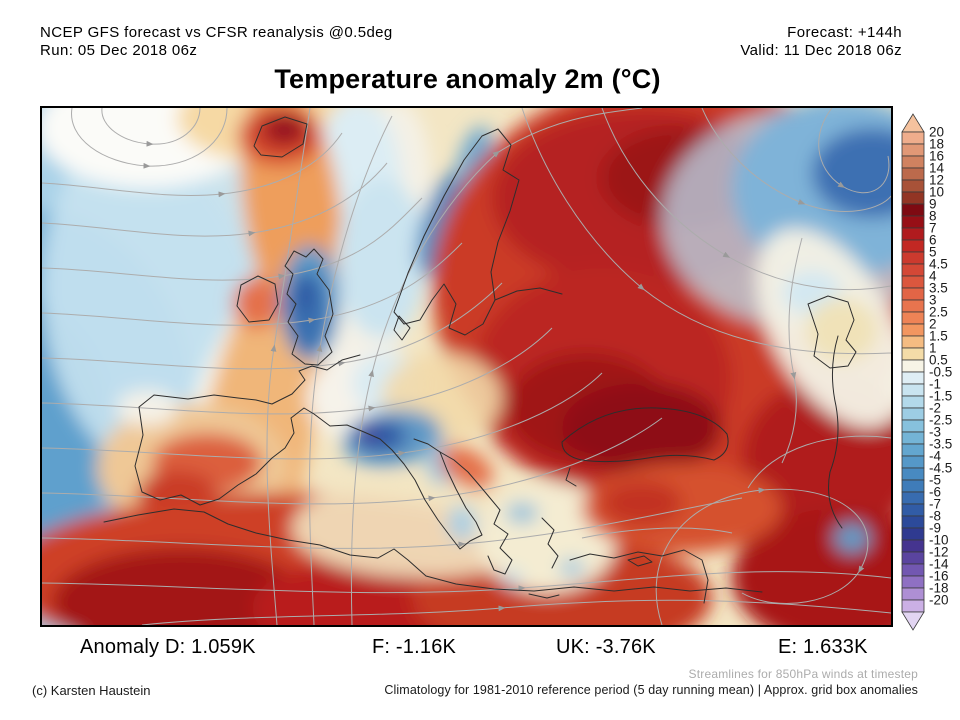  Describe the element at coordinates (821, 50) in the screenshot. I see `valid-label: Valid: 11 Dec 2018 06z` at that location.